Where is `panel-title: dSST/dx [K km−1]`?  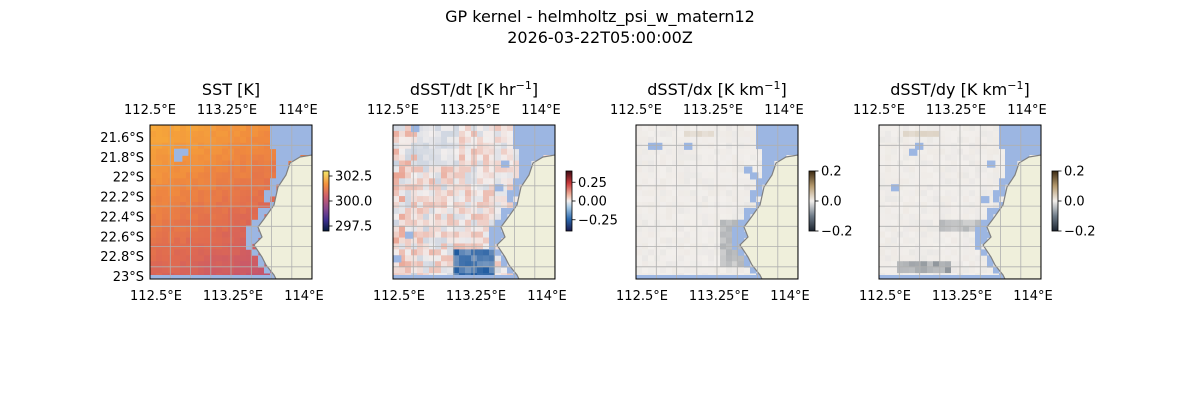 panel-title: dSST/dx [K km−1] is located at coordinates (716, 89).